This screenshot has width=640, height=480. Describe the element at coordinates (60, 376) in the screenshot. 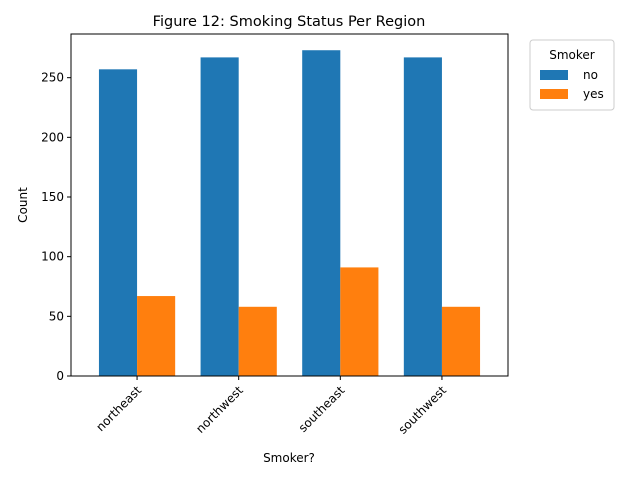

I see `y-tick-label: 0` at that location.